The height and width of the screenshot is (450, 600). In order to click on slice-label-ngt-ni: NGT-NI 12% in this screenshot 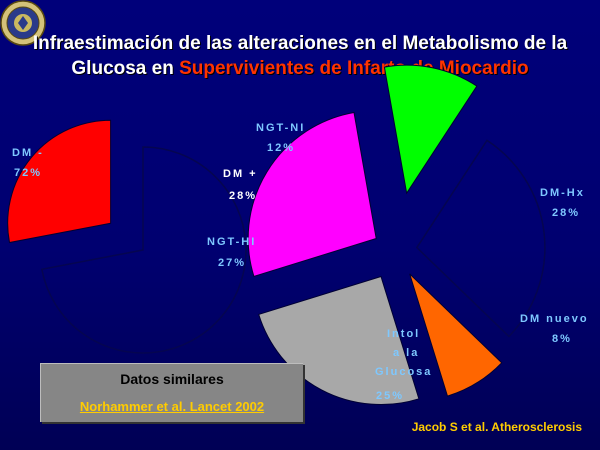, I will do `click(280, 138)`.